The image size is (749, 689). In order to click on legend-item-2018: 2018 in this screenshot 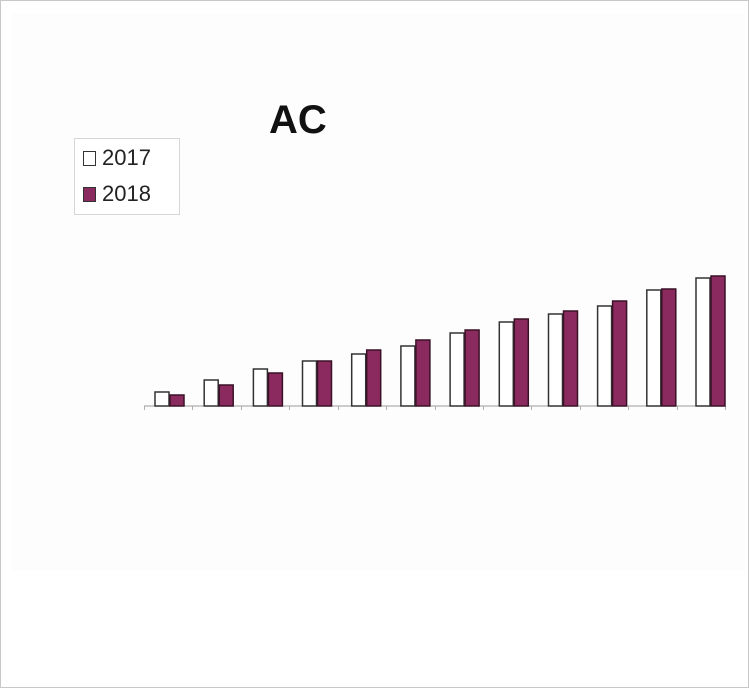, I will do `click(117, 194)`.